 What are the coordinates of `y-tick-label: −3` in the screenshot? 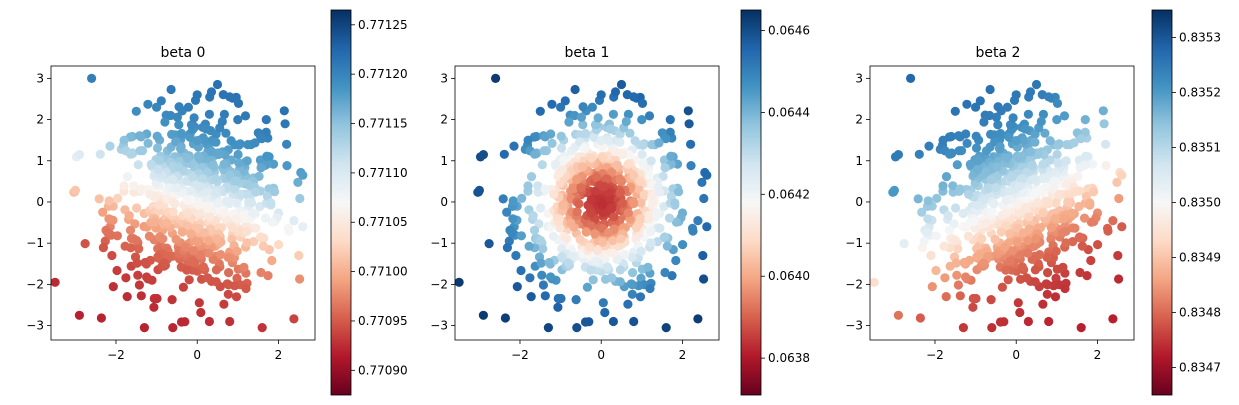 It's located at (854, 326).